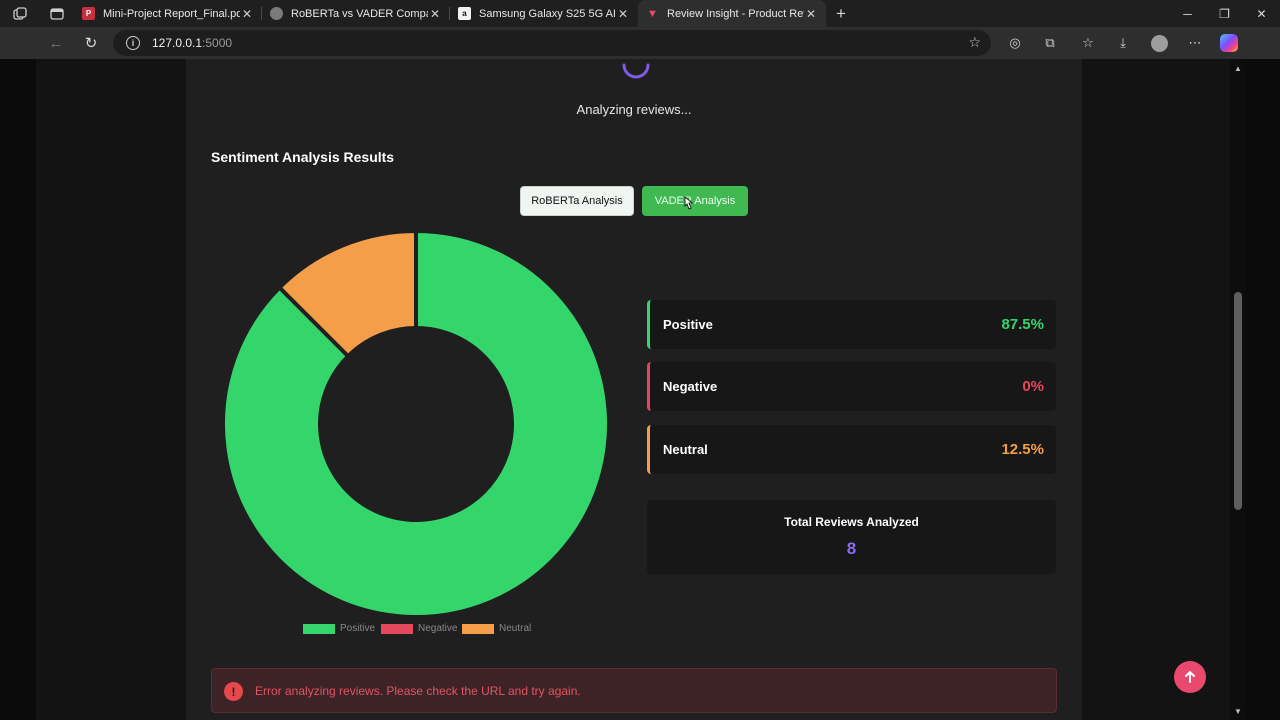  What do you see at coordinates (1050, 42) in the screenshot?
I see `extensions-icon: ⧉` at bounding box center [1050, 42].